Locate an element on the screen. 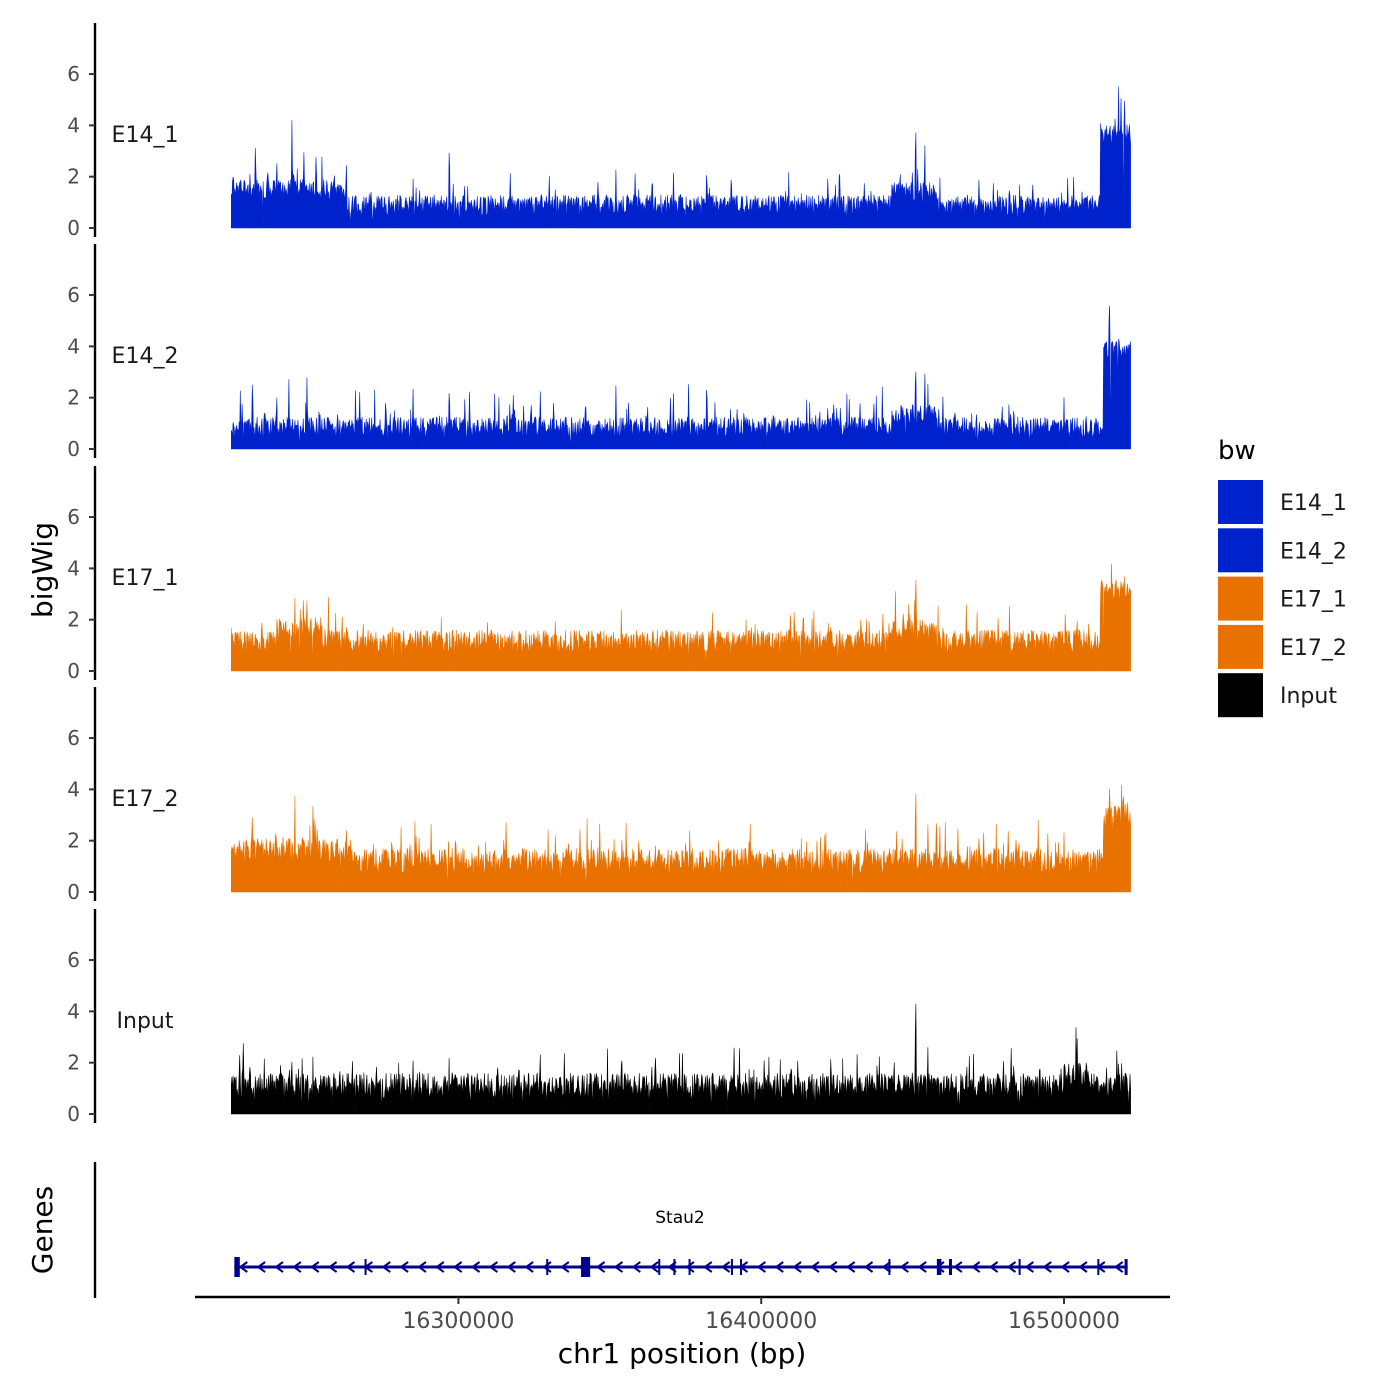 The width and height of the screenshot is (1400, 1400). x-tick-label: 16300000 is located at coordinates (458, 1321).